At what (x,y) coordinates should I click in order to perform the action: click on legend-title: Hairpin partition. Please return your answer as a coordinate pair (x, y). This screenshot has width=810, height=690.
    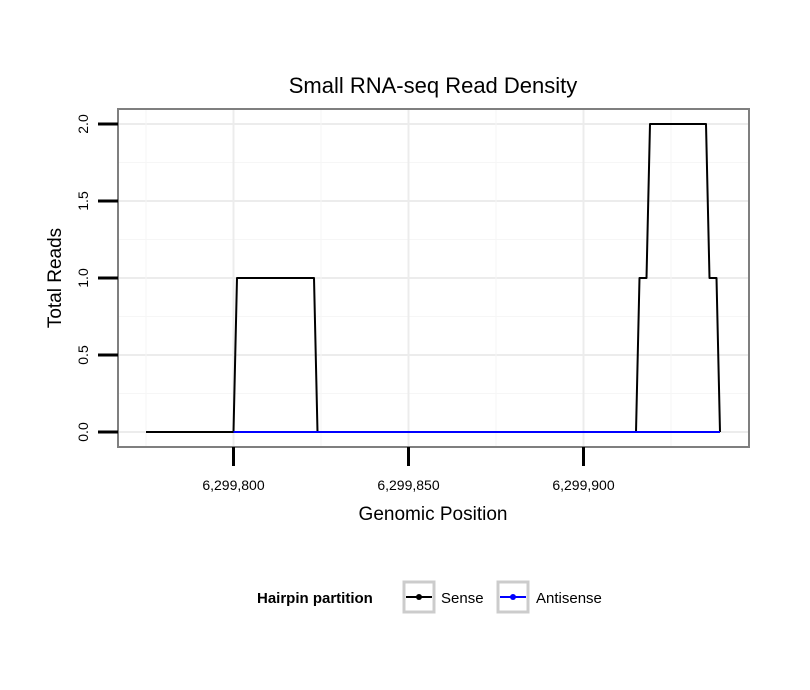
    Looking at the image, I should click on (315, 598).